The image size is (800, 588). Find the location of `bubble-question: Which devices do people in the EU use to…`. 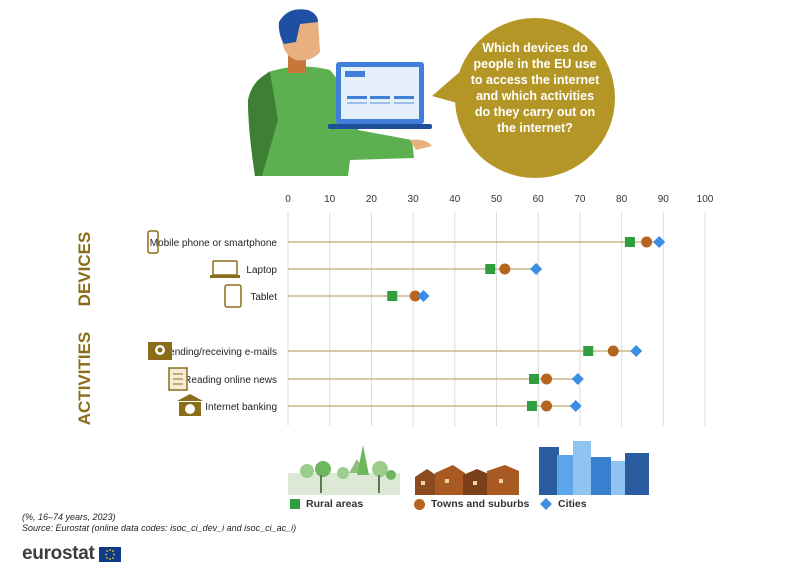

bubble-question: Which devices do people in the EU use to… is located at coordinates (535, 88).